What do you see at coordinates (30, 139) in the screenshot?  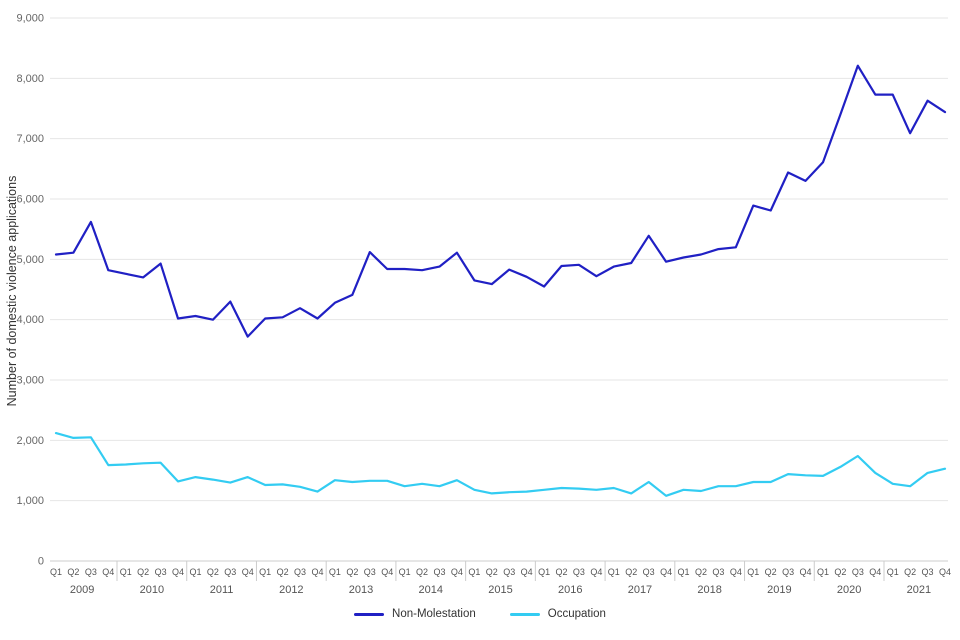 I see `y-tick-label: 7,000` at bounding box center [30, 139].